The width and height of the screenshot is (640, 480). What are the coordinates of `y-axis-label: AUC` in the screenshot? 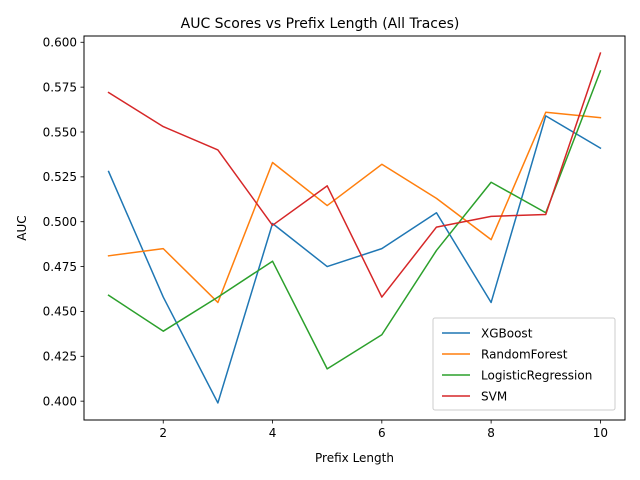 It's located at (22, 227).